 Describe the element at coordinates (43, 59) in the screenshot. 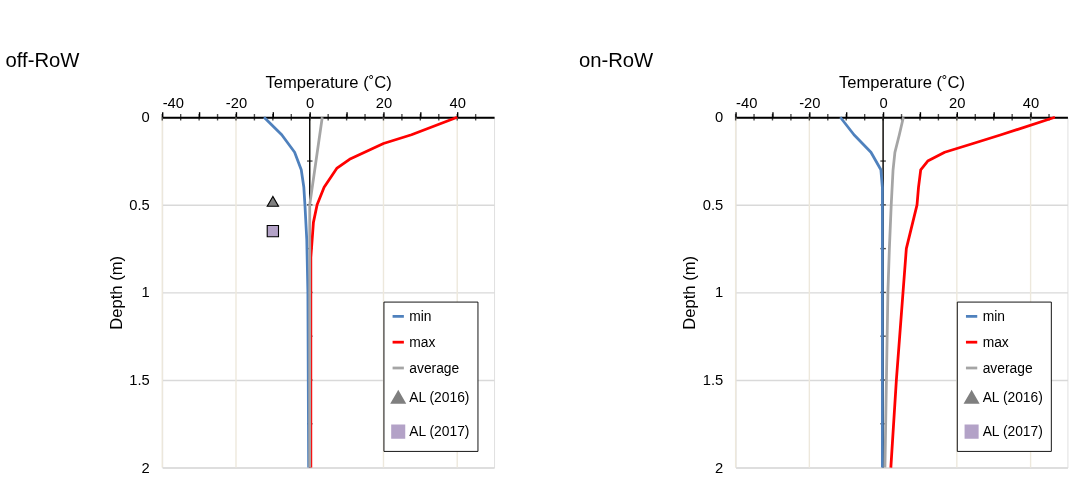

I see `chart-title: off-RoW` at that location.